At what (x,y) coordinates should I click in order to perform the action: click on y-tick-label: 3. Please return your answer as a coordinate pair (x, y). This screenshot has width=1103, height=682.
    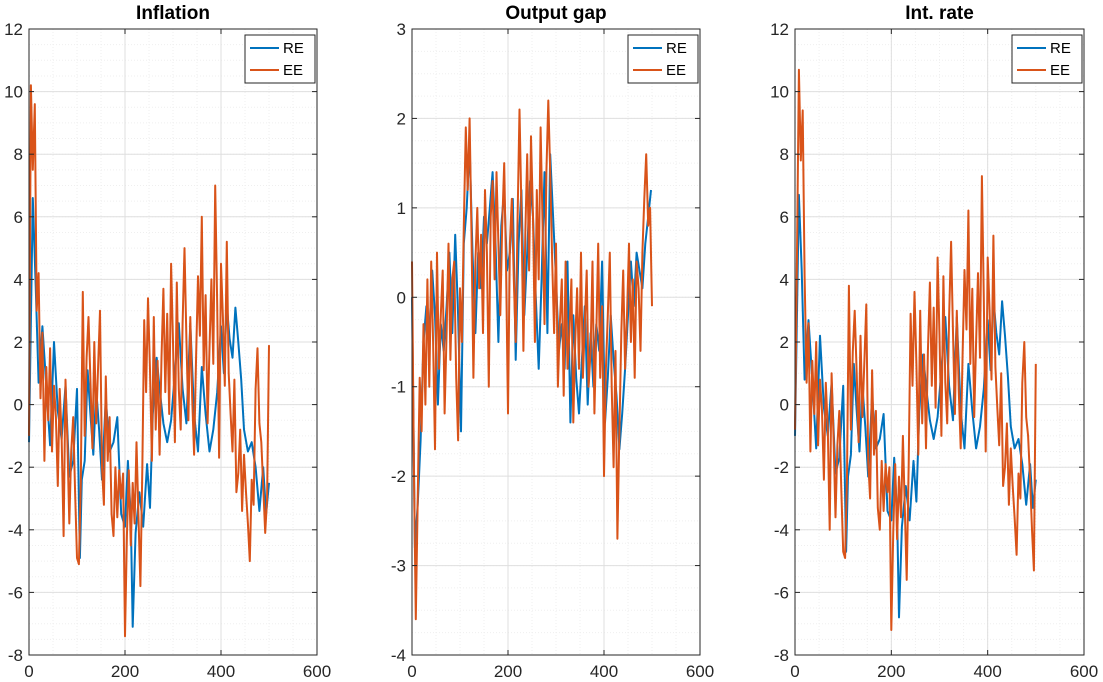
    Looking at the image, I should click on (401, 29).